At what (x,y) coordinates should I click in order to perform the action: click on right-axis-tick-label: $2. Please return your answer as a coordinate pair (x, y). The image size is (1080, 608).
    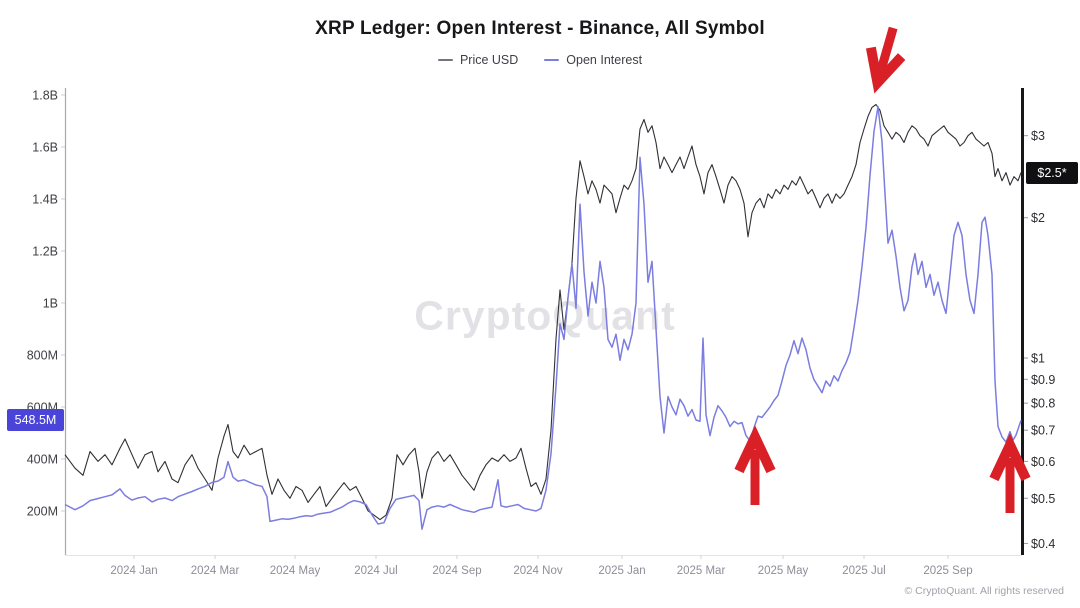
    Looking at the image, I should click on (1038, 218).